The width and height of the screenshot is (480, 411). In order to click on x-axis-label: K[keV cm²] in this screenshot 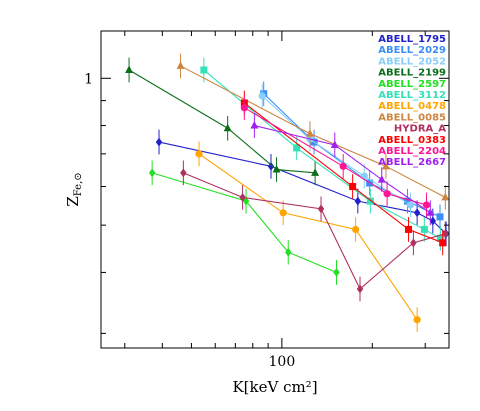, I will do `click(274, 387)`.